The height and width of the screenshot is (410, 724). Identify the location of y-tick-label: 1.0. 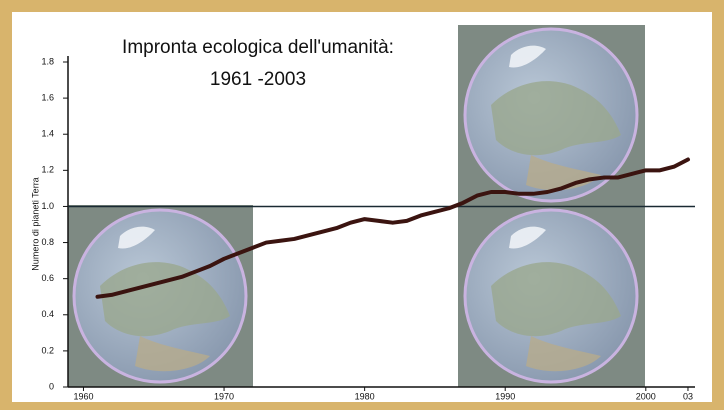
(47, 206).